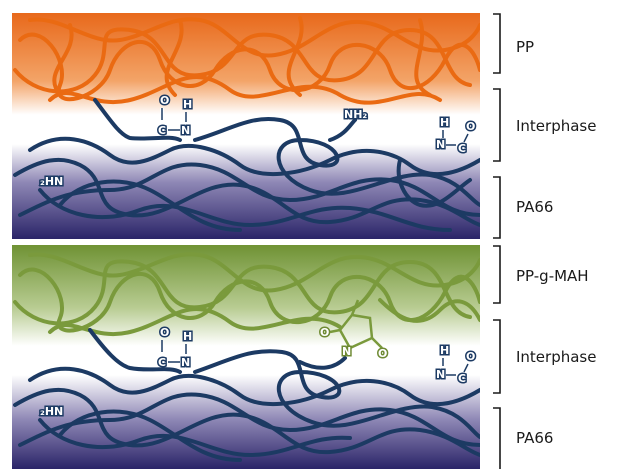  Describe the element at coordinates (162, 362) in the screenshot. I see `bottom-carbonyl-c: C` at that location.